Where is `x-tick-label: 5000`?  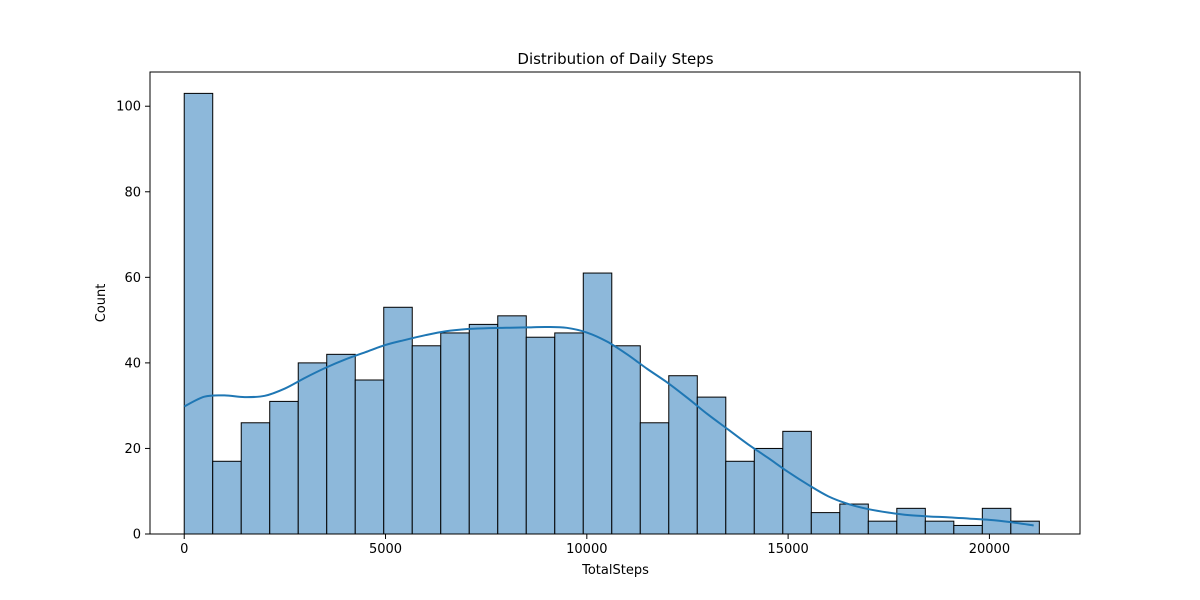
x-tick-label: 5000 is located at coordinates (385, 549).